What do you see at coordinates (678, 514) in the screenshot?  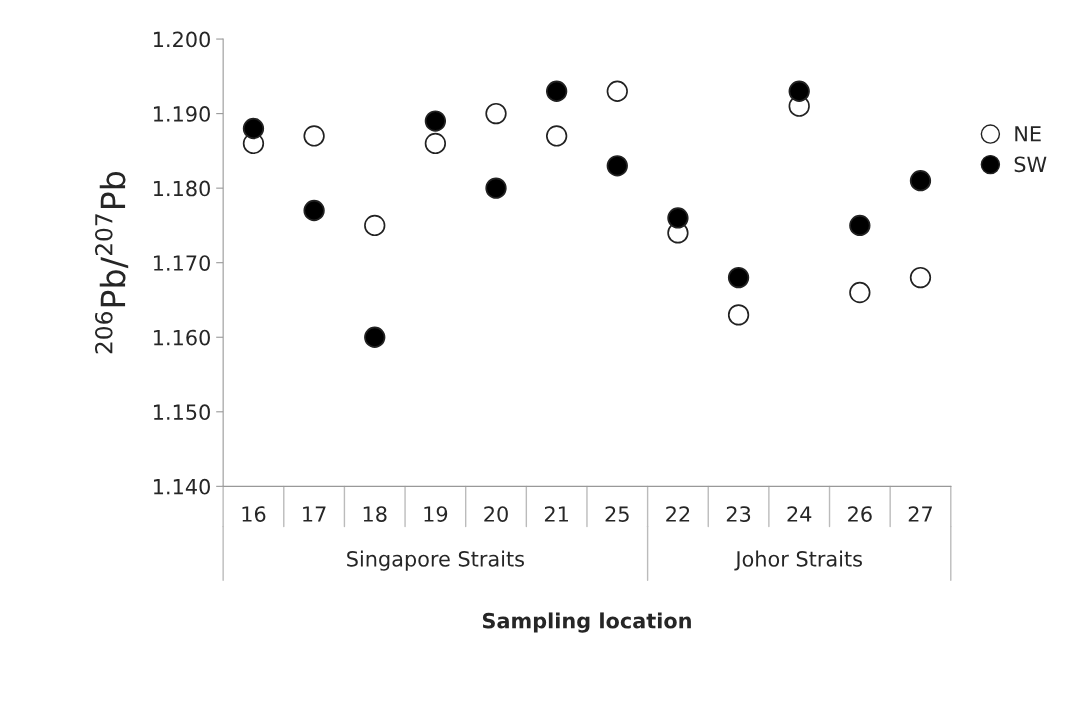 I see `x-tick-label: 22` at bounding box center [678, 514].